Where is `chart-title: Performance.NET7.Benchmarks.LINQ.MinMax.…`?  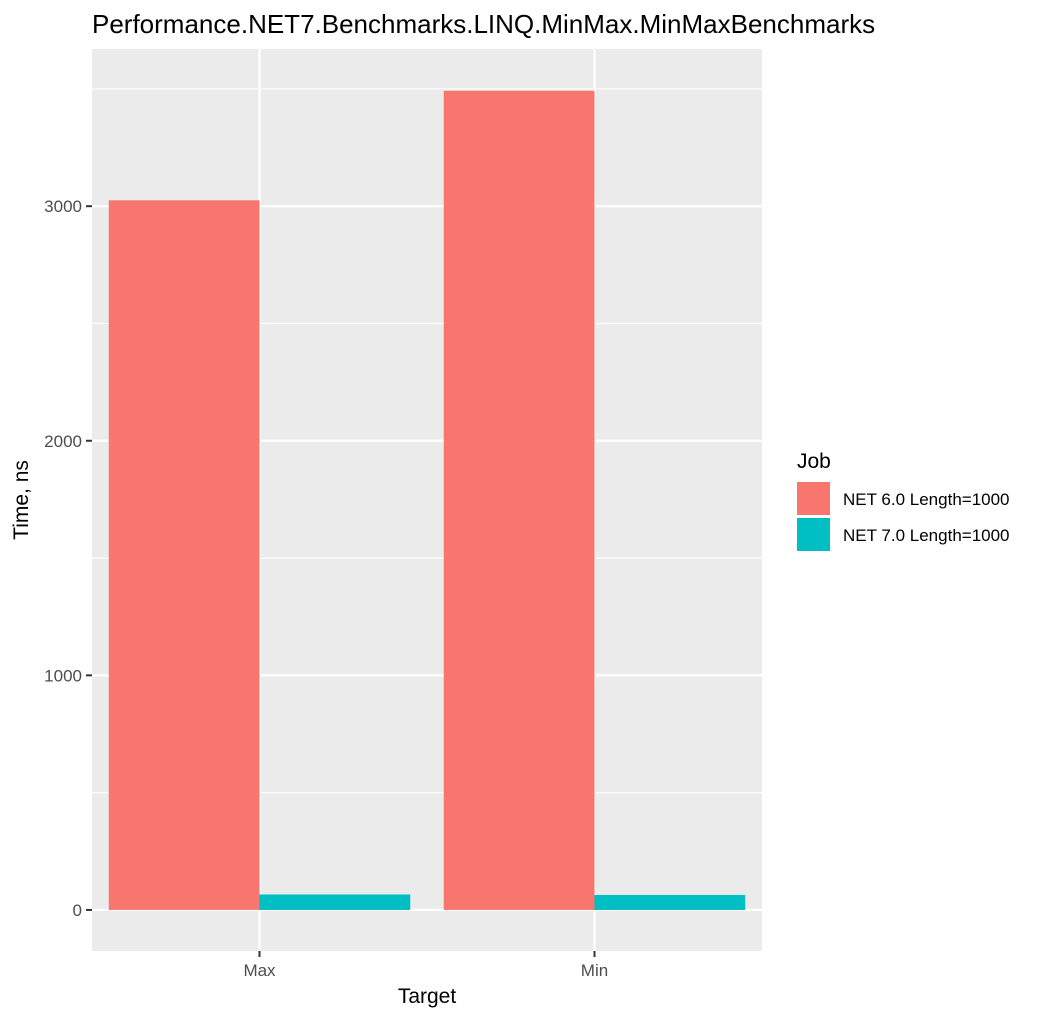 chart-title: Performance.NET7.Benchmarks.LINQ.MinMax.… is located at coordinates (483, 24).